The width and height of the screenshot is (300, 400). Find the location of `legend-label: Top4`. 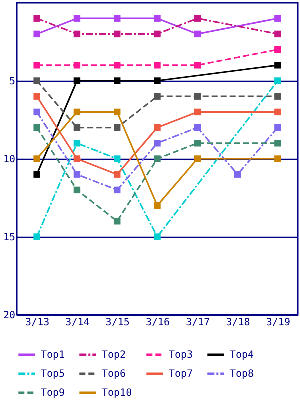

legend-label: Top4 is located at coordinates (242, 355).